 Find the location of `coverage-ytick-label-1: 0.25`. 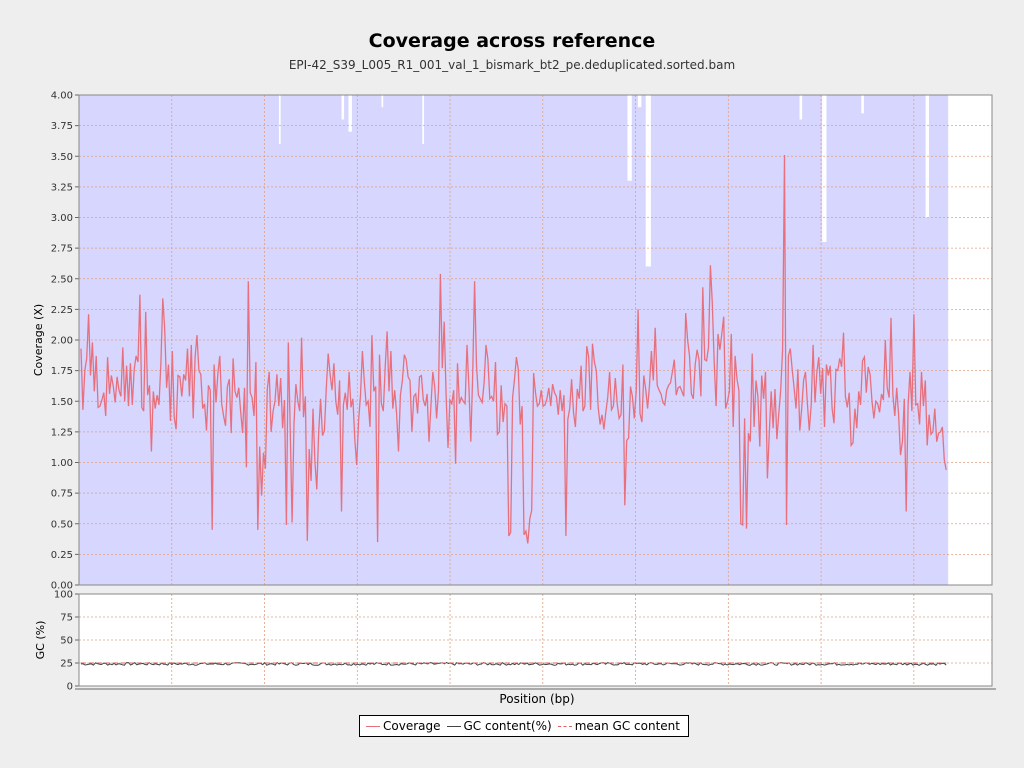

coverage-ytick-label-1: 0.25 is located at coordinates (62, 555).